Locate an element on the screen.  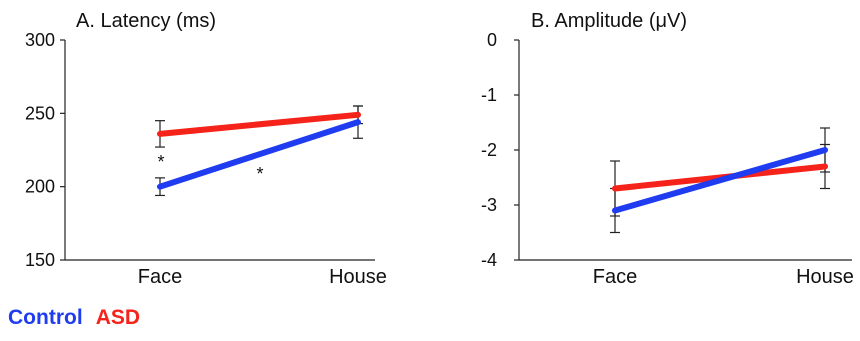
chart-latency-series is located at coordinates (259, 151).